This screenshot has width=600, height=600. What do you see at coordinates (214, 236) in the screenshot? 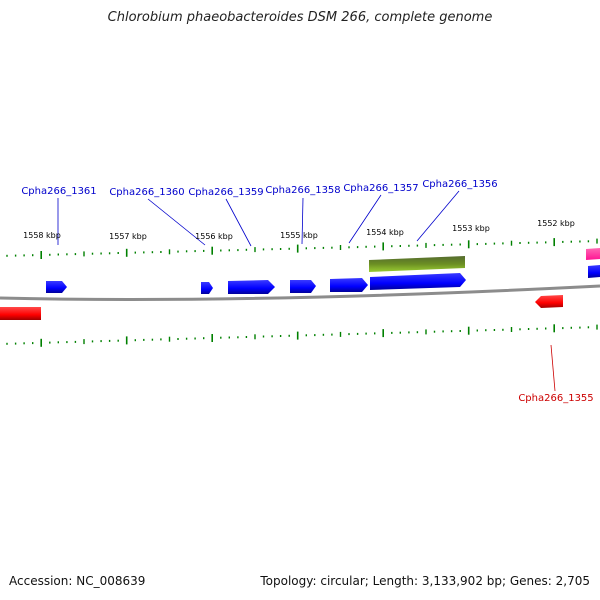
I see `tick-label: 1556 kbp` at bounding box center [214, 236].